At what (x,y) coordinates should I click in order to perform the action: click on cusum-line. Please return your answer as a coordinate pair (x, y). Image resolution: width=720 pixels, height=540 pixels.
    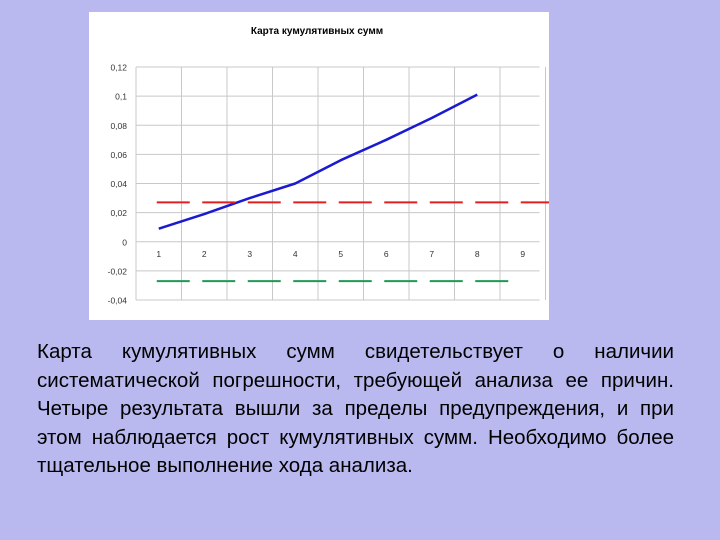
    Looking at the image, I should click on (318, 161).